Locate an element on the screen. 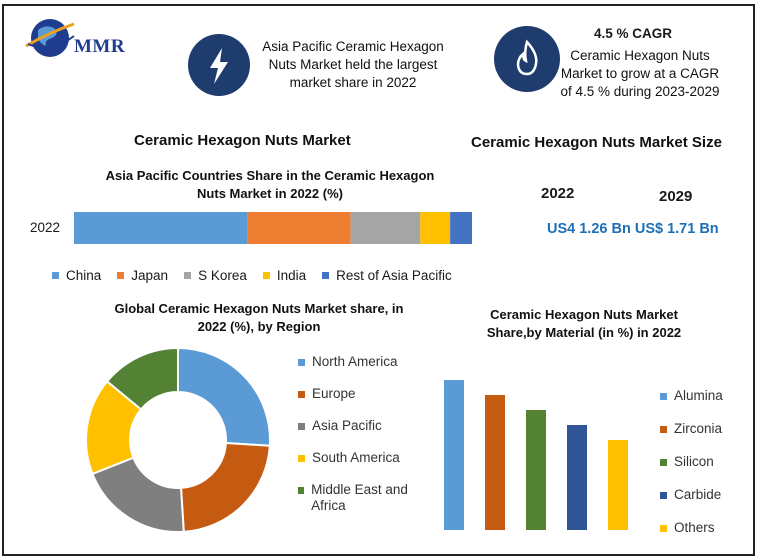 The height and width of the screenshot is (560, 759). material-legend-item: Carbide is located at coordinates (705, 495).